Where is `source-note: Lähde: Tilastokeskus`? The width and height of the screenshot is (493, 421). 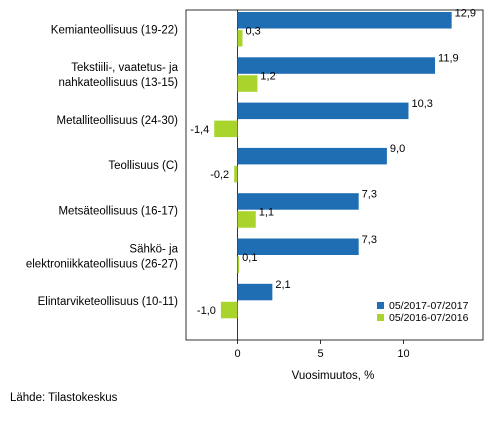
source-note: Lähde: Tilastokeskus is located at coordinates (64, 398).